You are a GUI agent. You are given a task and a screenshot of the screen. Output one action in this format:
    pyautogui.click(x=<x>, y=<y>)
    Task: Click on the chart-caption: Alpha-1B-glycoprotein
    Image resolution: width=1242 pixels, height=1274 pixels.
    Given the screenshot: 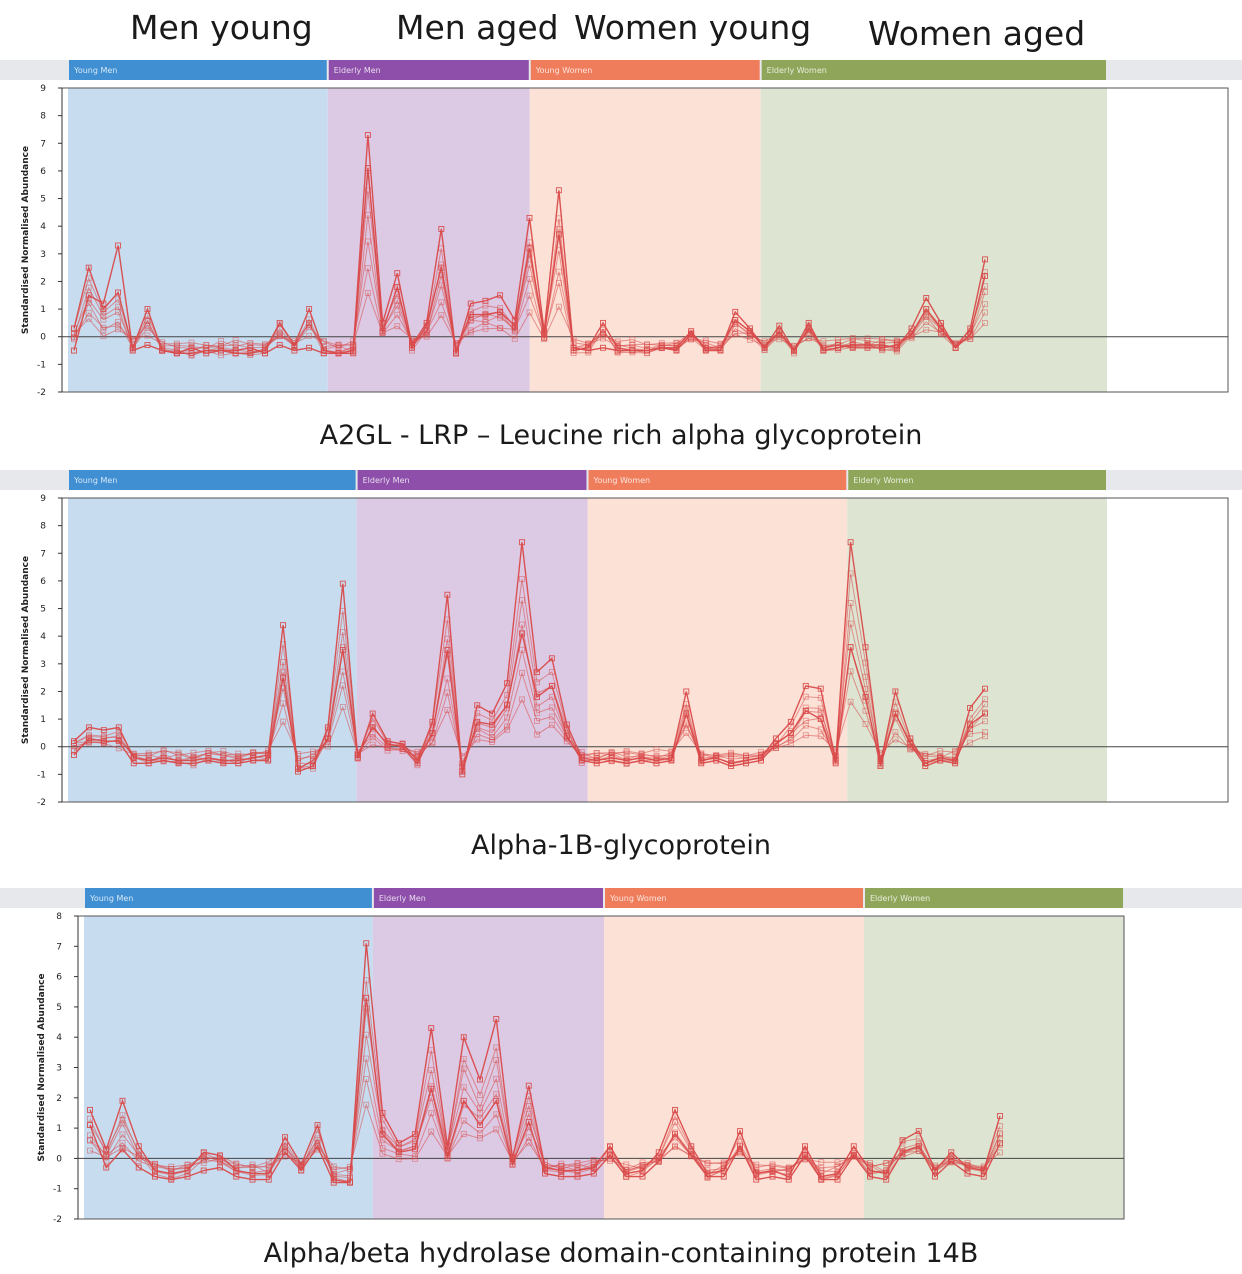 What is the action you would take?
    pyautogui.click(x=621, y=845)
    